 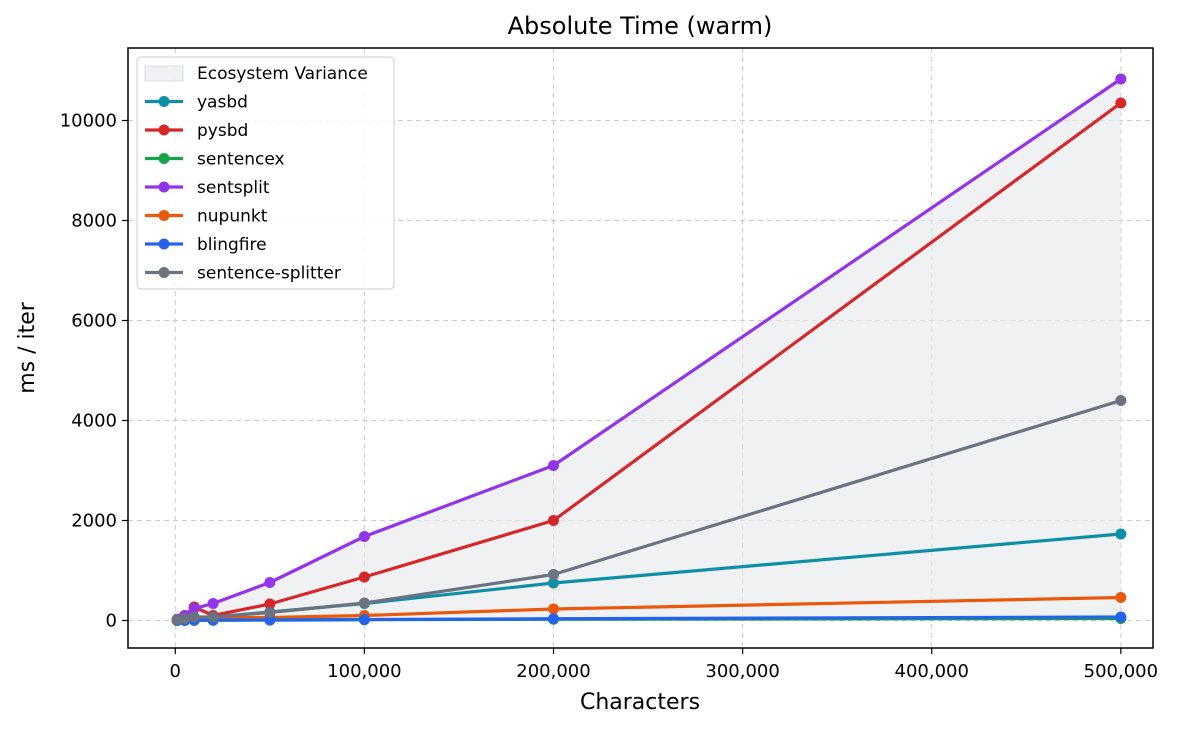 What do you see at coordinates (94, 371) in the screenshot?
I see `y-axis-ticks: 0 2000 4000 6000 8000 10000` at bounding box center [94, 371].